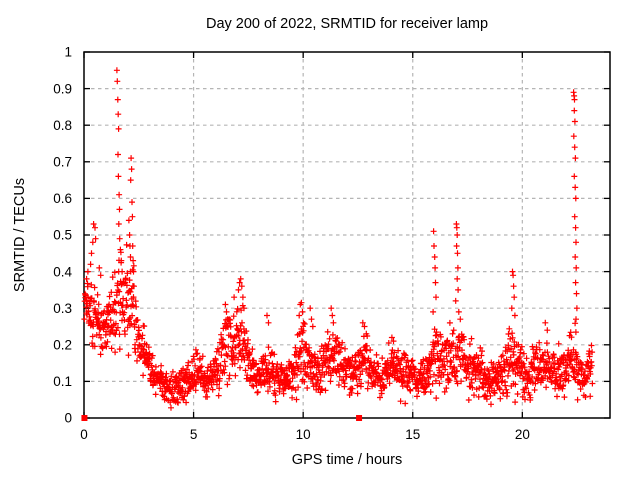  Describe the element at coordinates (62, 308) in the screenshot. I see `y-tick-label: 0.3` at that location.